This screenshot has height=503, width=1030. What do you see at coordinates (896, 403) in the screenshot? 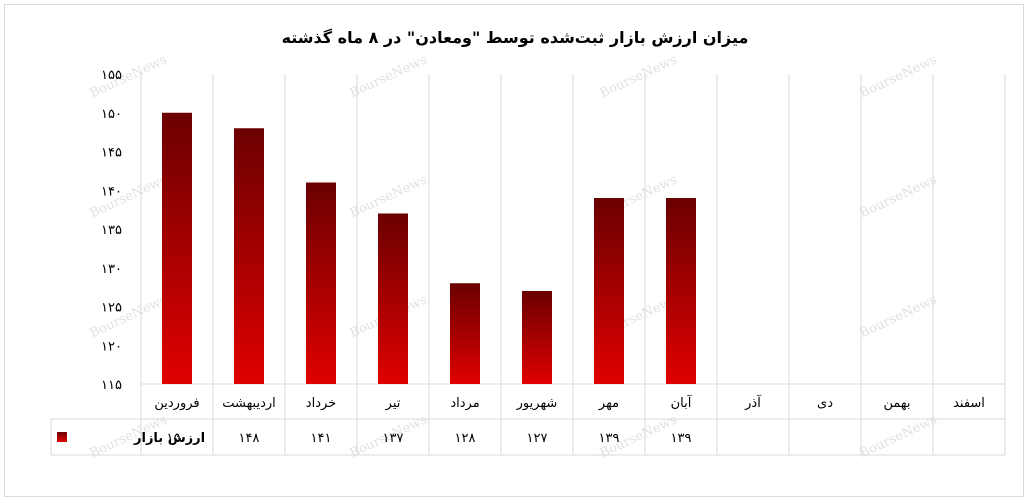
I see `x-category-label: بهمن` at bounding box center [896, 403].